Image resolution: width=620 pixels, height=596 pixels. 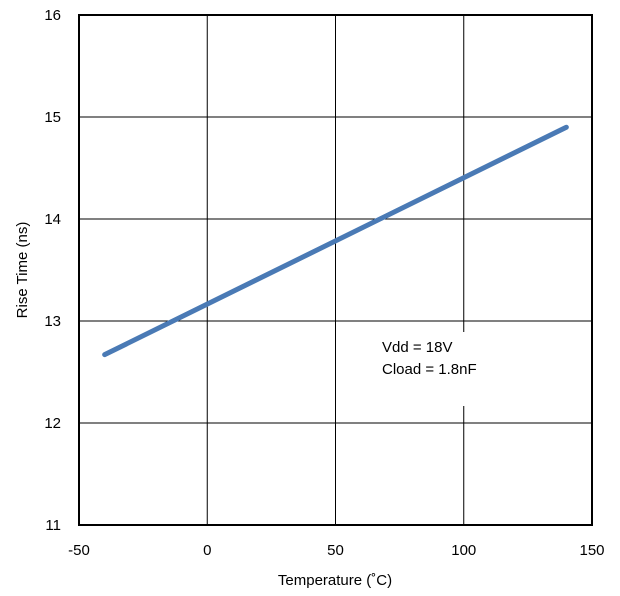 I want to click on y-tick-label: 12, so click(x=52, y=423).